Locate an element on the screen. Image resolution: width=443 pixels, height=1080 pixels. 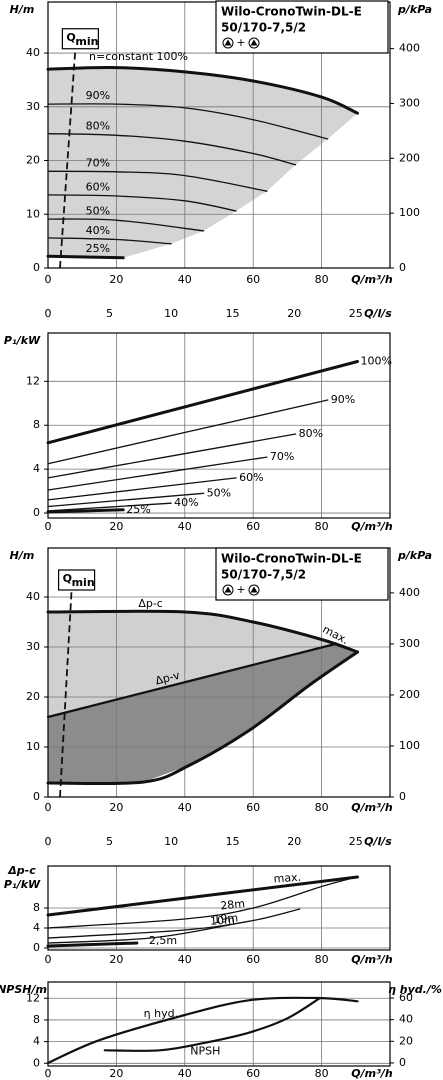
y2-axis-label: η hyd./% is located at coordinates (415, 989).